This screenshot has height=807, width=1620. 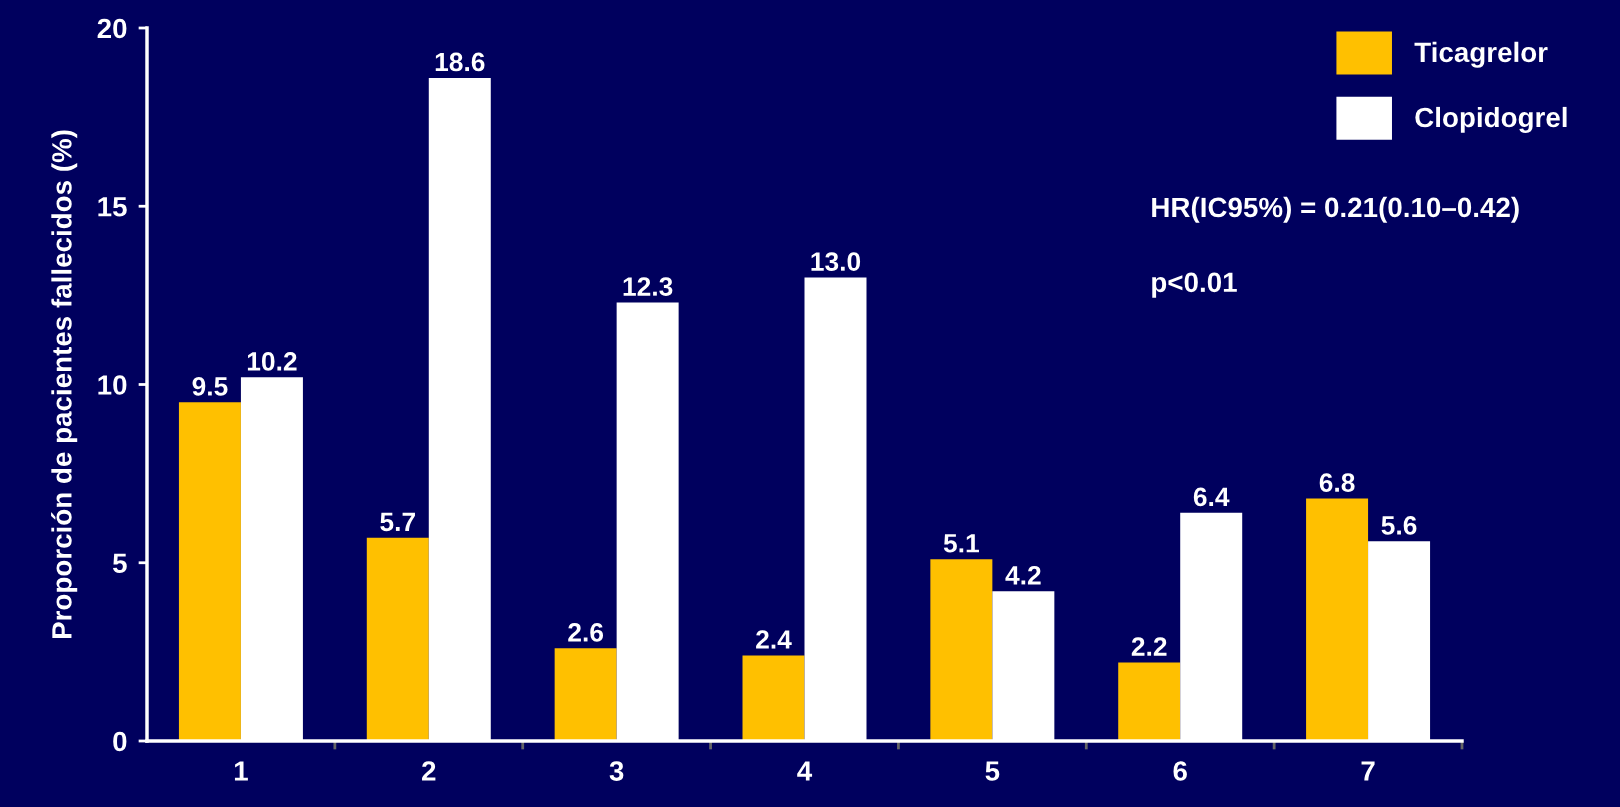 What do you see at coordinates (429, 771) in the screenshot?
I see `x-tick-label: 2` at bounding box center [429, 771].